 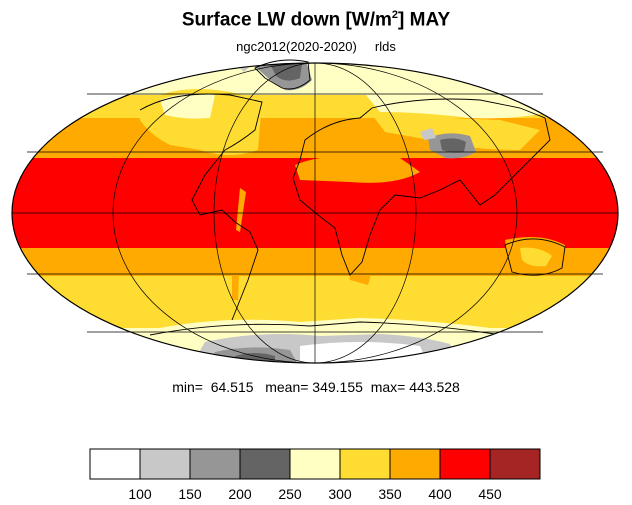 What do you see at coordinates (201, 207) in the screenshot?
I see `americas-coast` at bounding box center [201, 207].